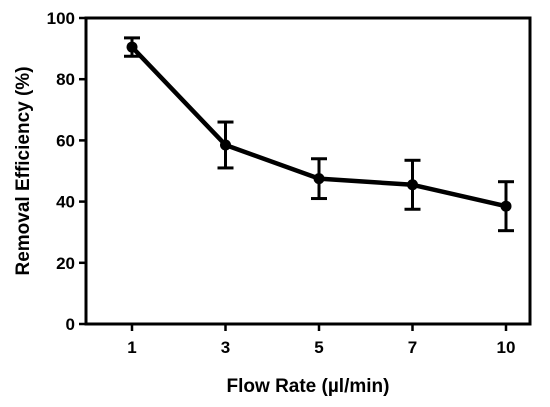 The width and height of the screenshot is (550, 407). I want to click on x-axis-ticks: 1 3 5 7 10, so click(321, 340).